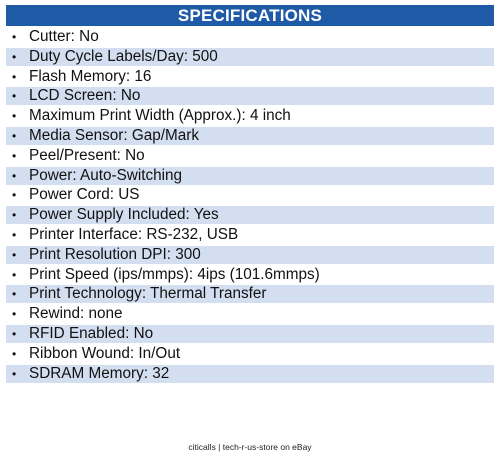 This screenshot has height=458, width=500. Describe the element at coordinates (106, 175) in the screenshot. I see `spec-text: Power: Auto-Switching` at that location.